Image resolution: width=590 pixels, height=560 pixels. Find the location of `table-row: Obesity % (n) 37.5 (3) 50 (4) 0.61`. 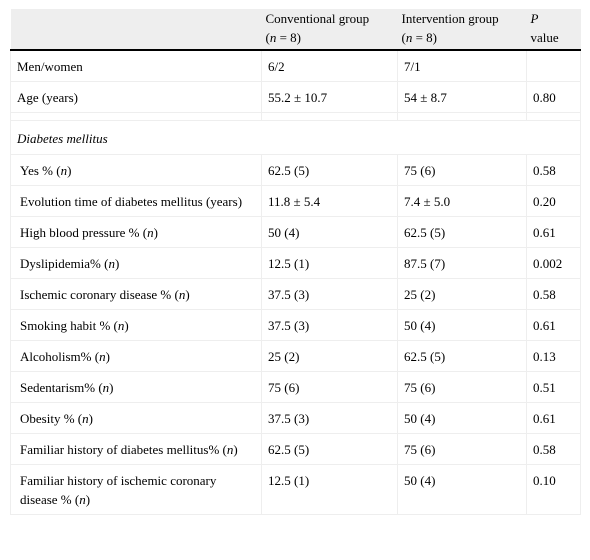

table-row: Obesity % (n) 37.5 (3) 50 (4) 0.61 is located at coordinates (295, 418).